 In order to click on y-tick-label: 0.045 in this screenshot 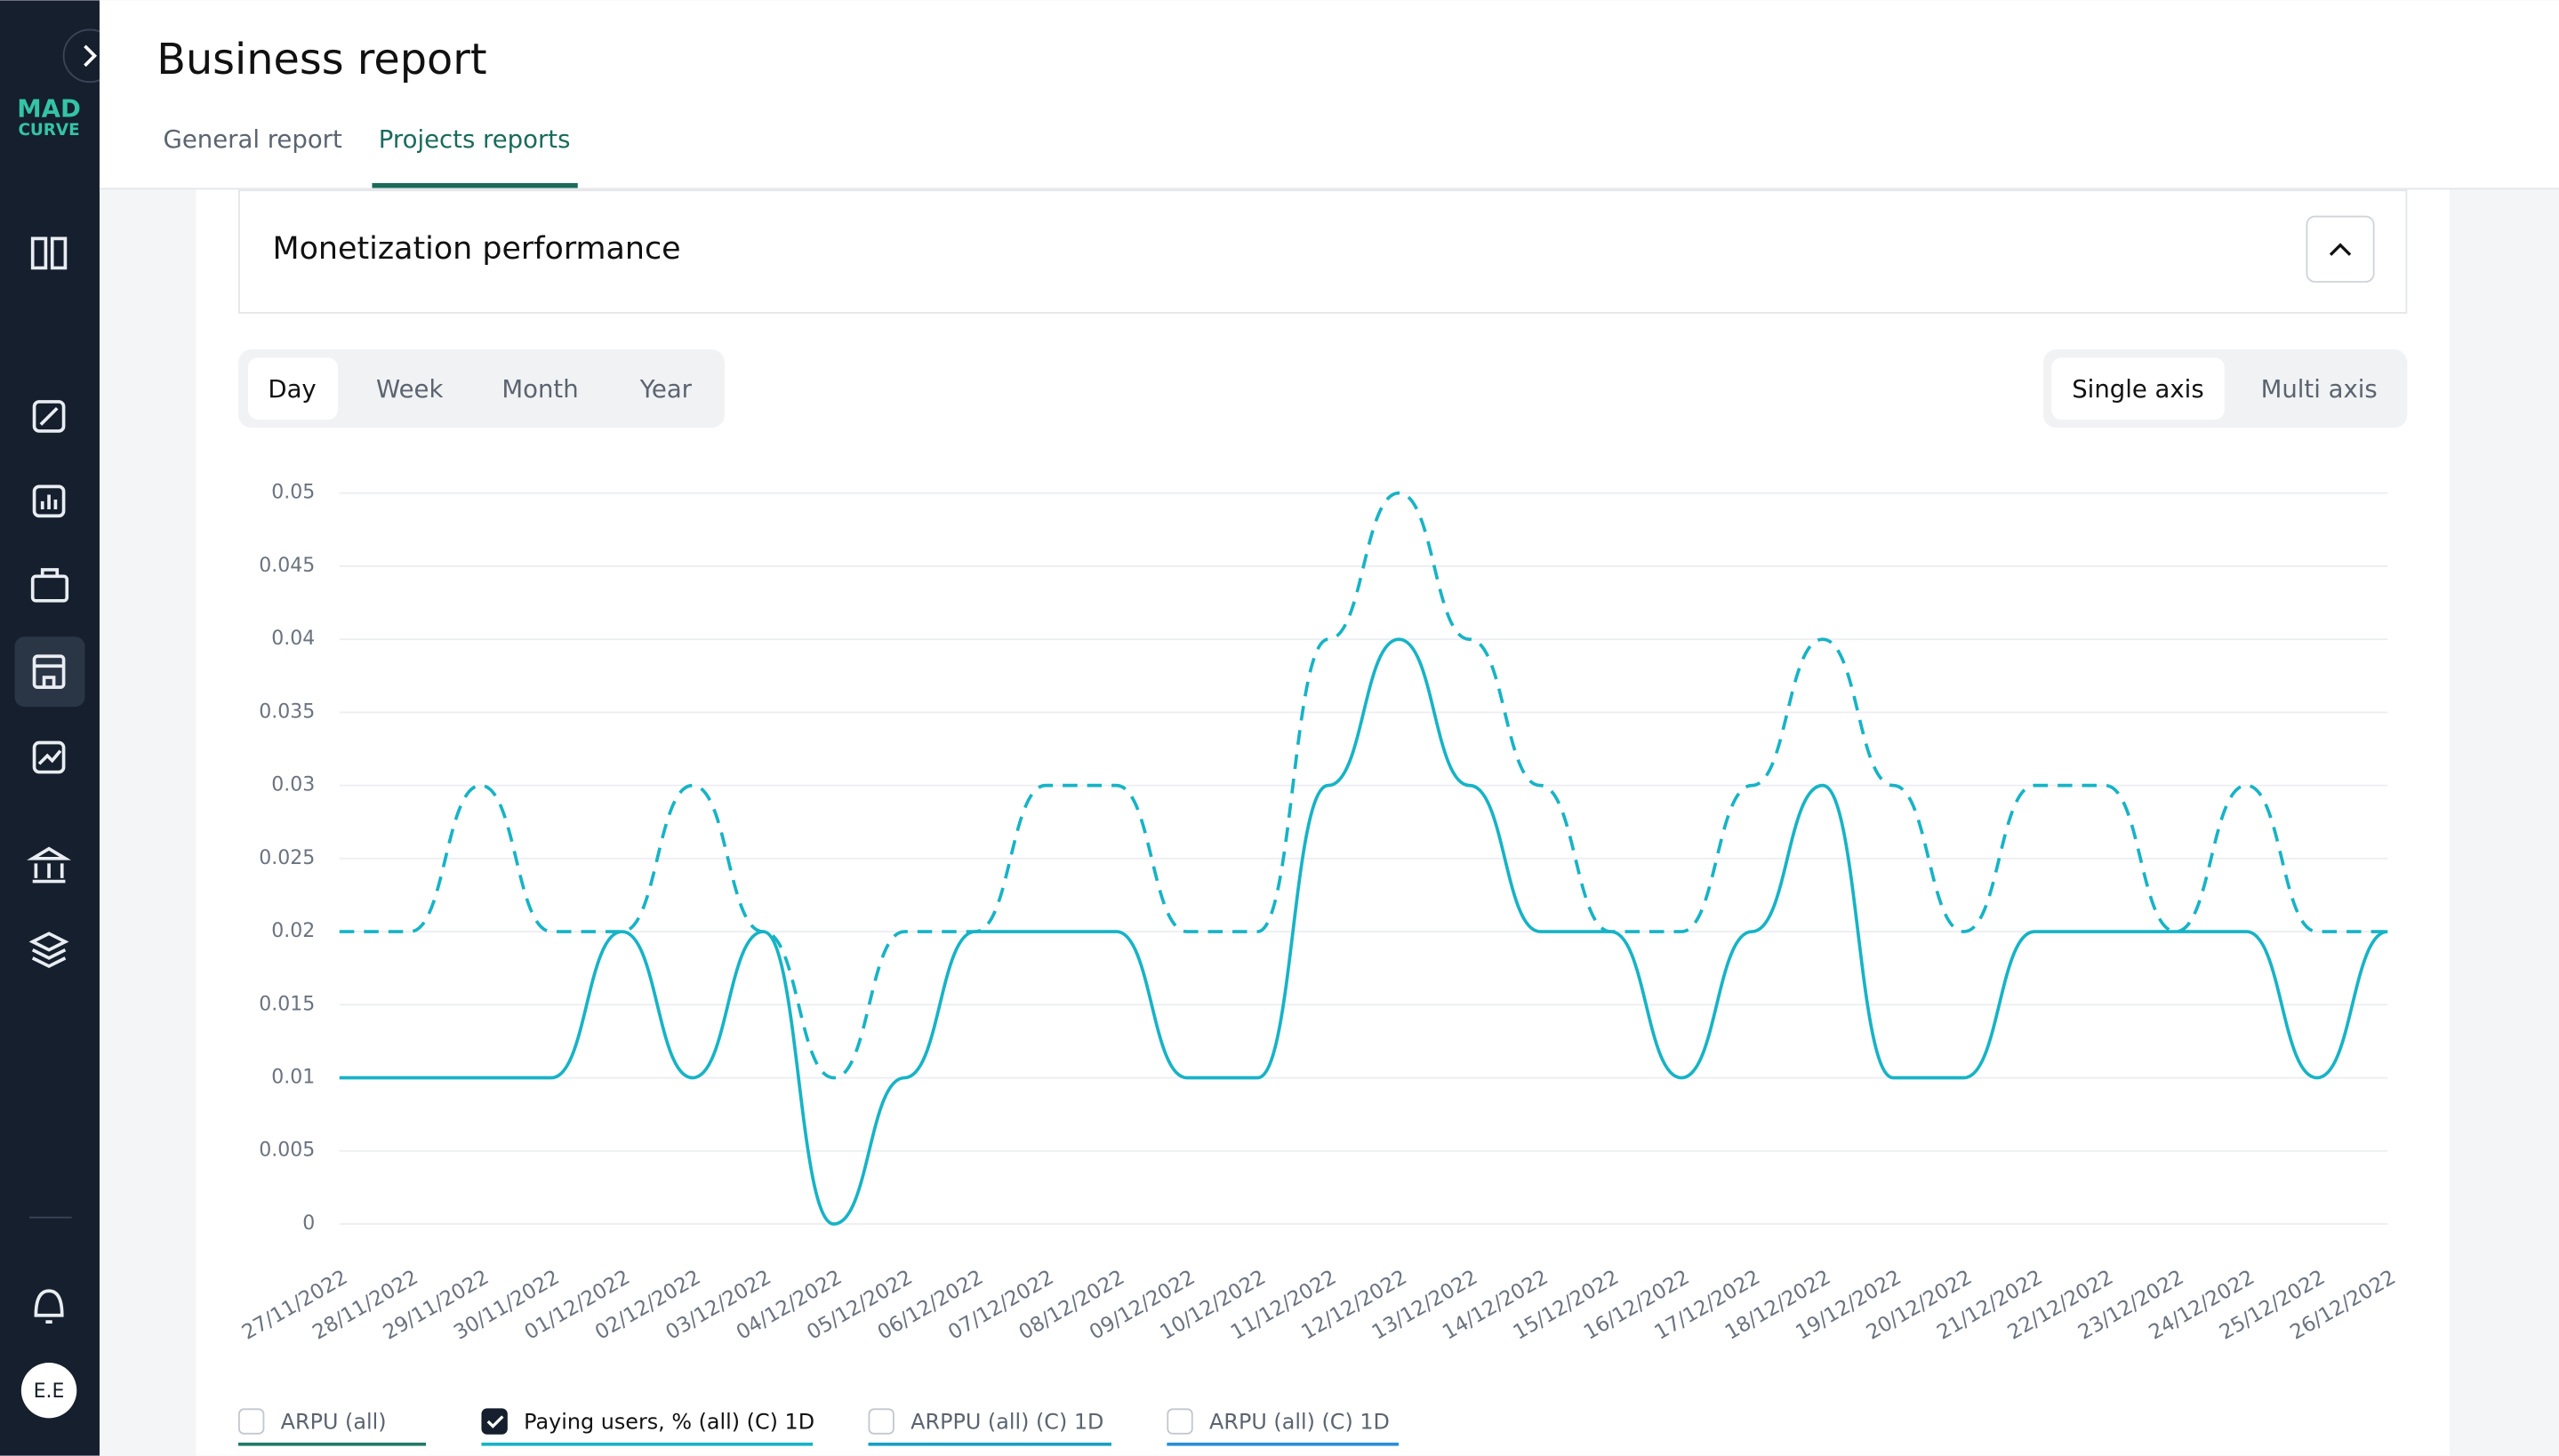, I will do `click(287, 566)`.